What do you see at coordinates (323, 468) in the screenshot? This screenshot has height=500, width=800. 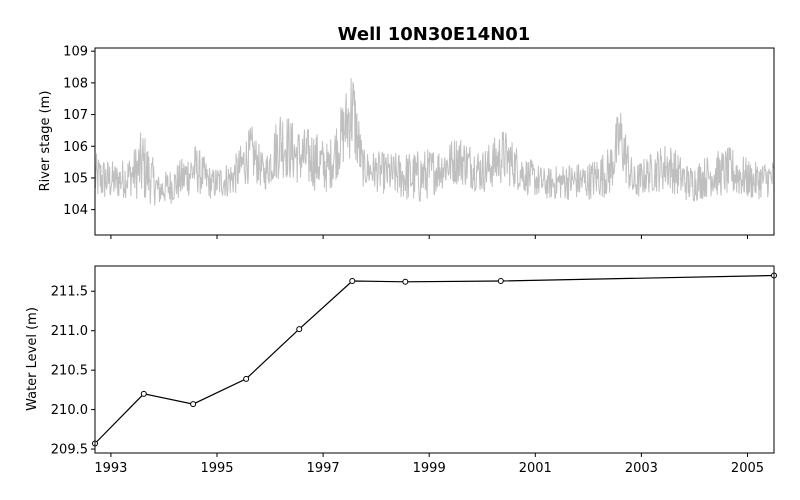 I see `x-tick-label: 1997` at bounding box center [323, 468].